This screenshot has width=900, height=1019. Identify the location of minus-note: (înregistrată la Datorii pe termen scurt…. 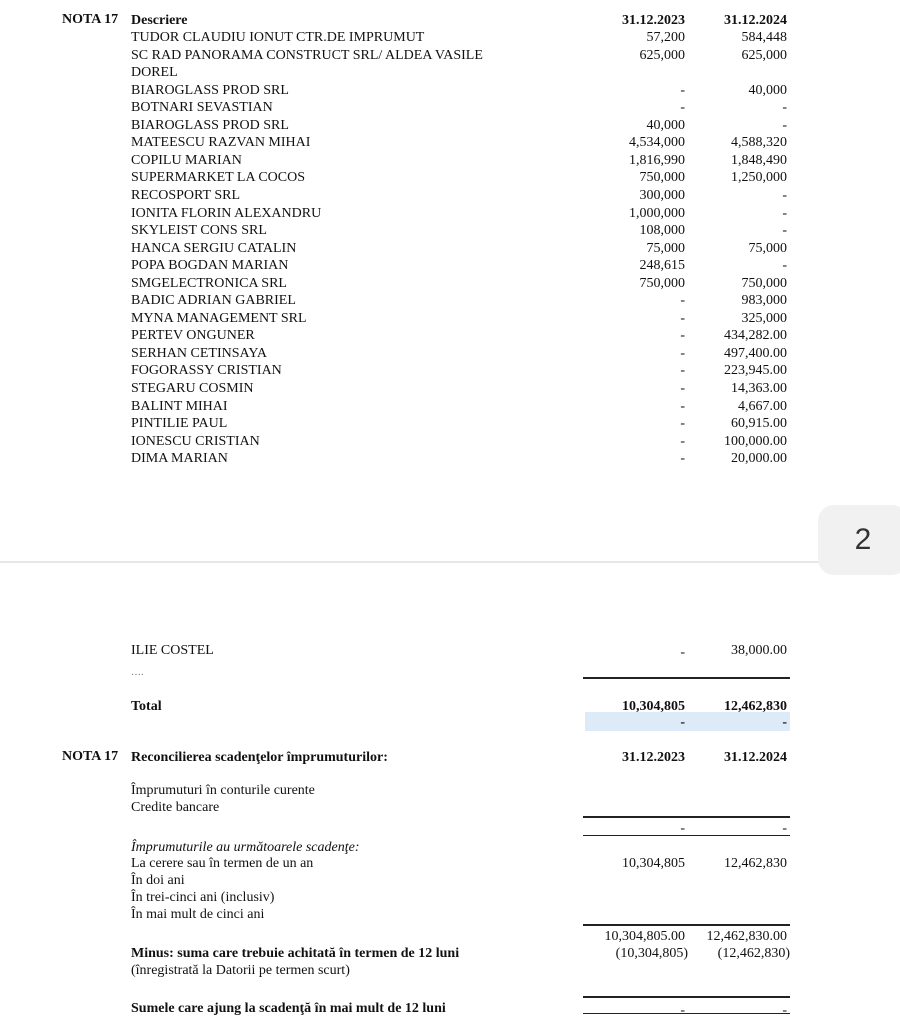
(240, 970).